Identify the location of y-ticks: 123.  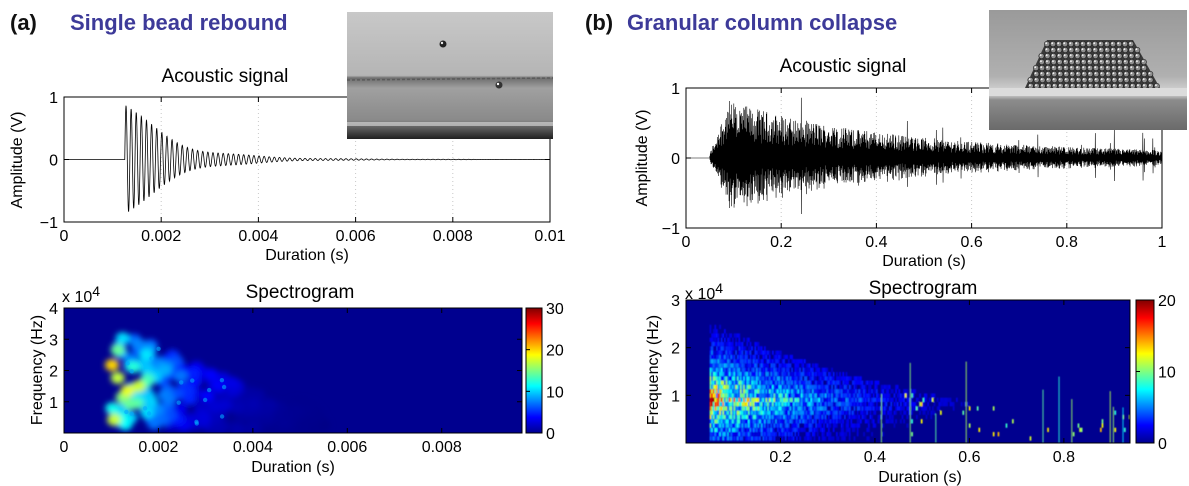
(900, 349).